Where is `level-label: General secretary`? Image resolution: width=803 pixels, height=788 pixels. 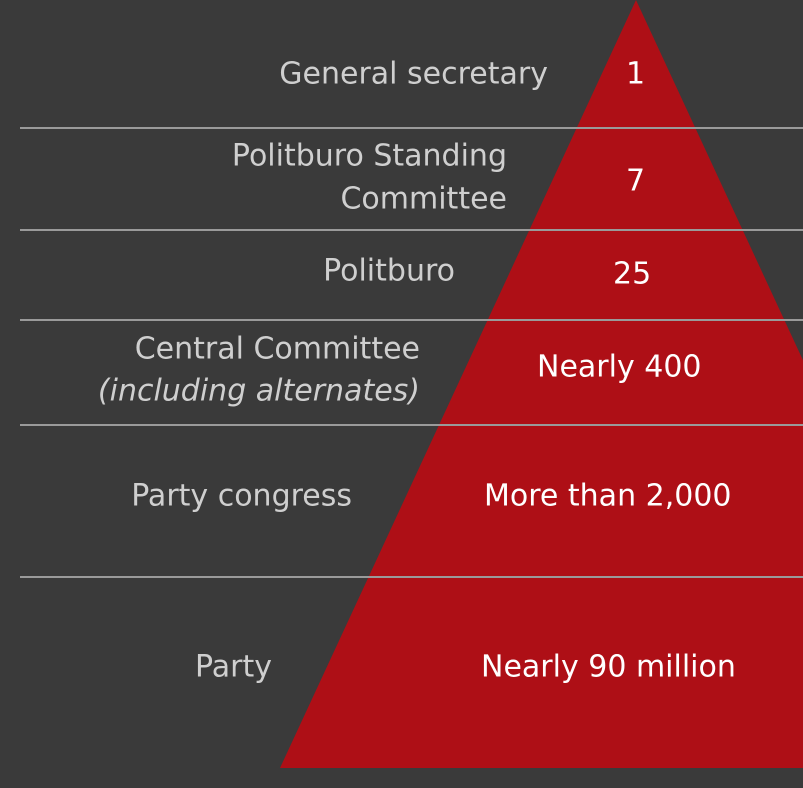 level-label: General secretary is located at coordinates (413, 74).